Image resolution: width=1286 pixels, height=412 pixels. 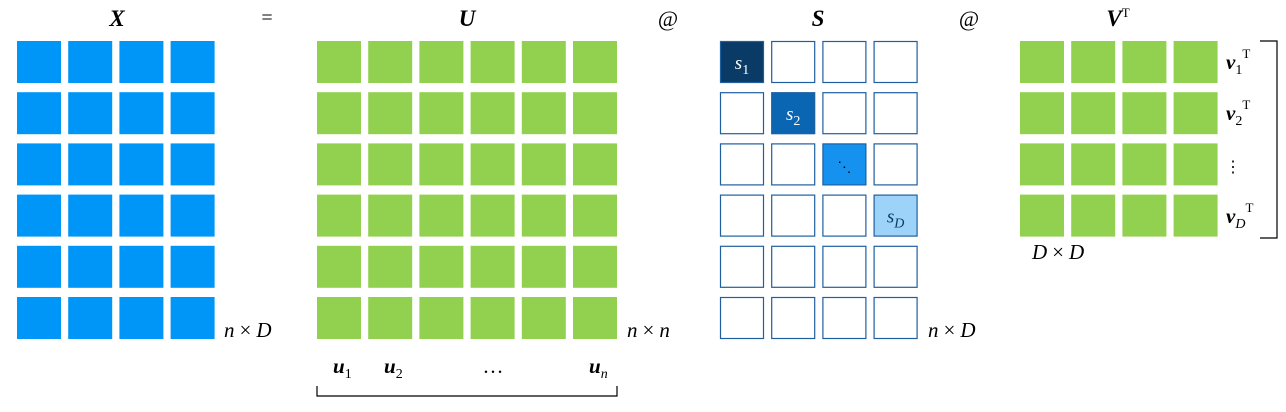 I want to click on s-diagonal-label: sD, so click(x=896, y=219).